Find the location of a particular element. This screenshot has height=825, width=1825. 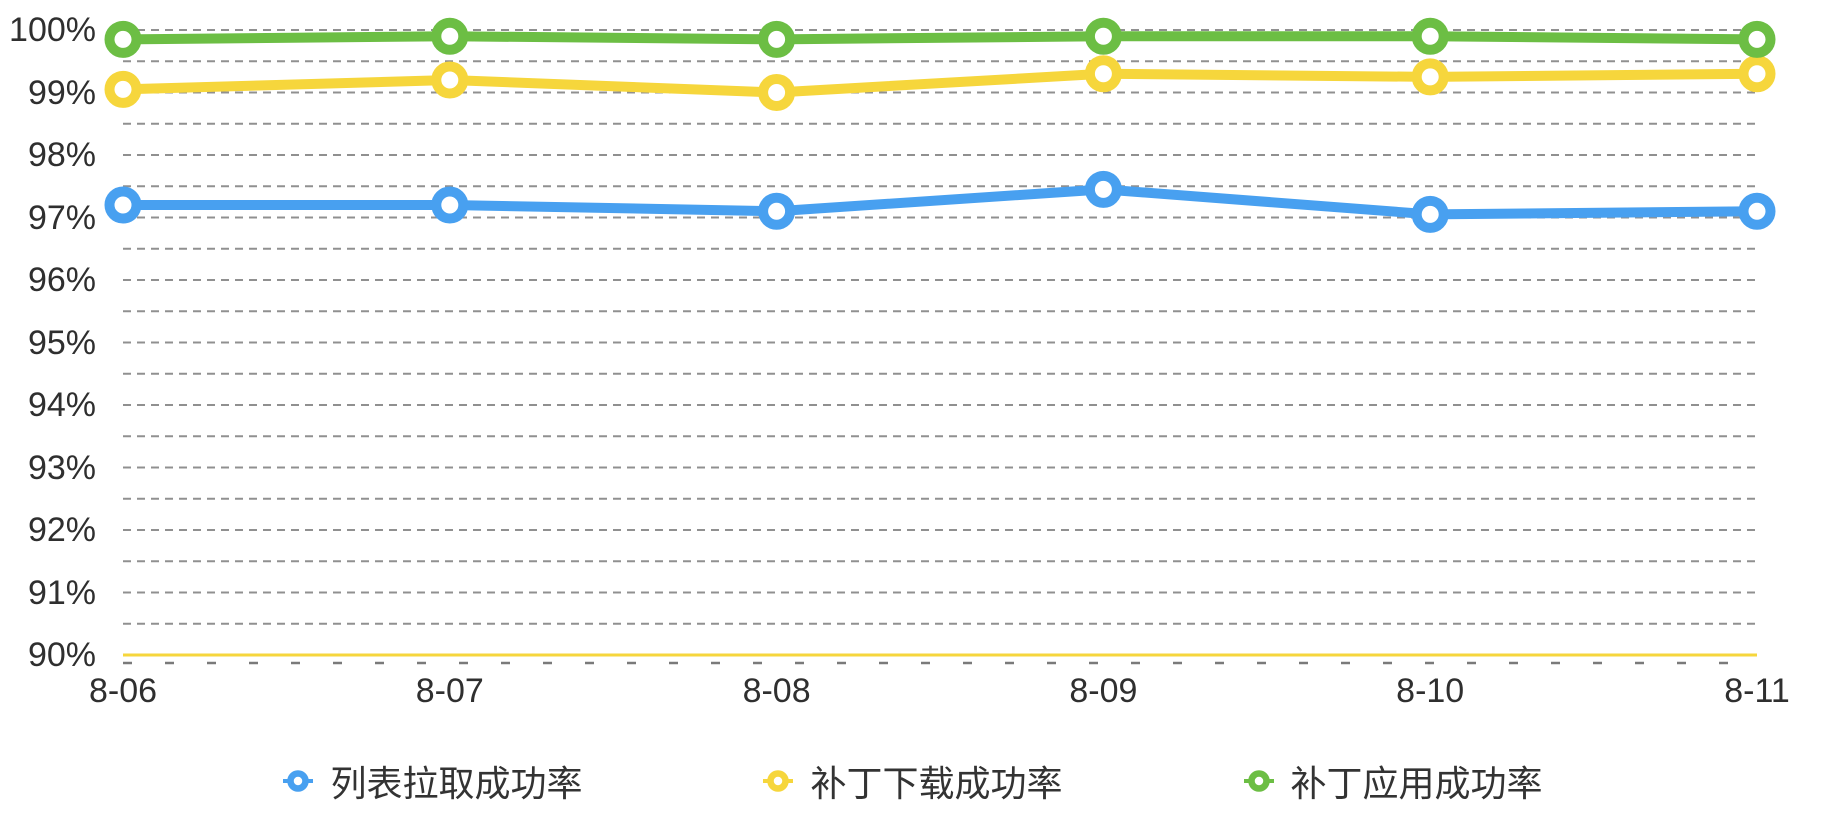

x-axis-label-8-06: 8-06 is located at coordinates (123, 691).